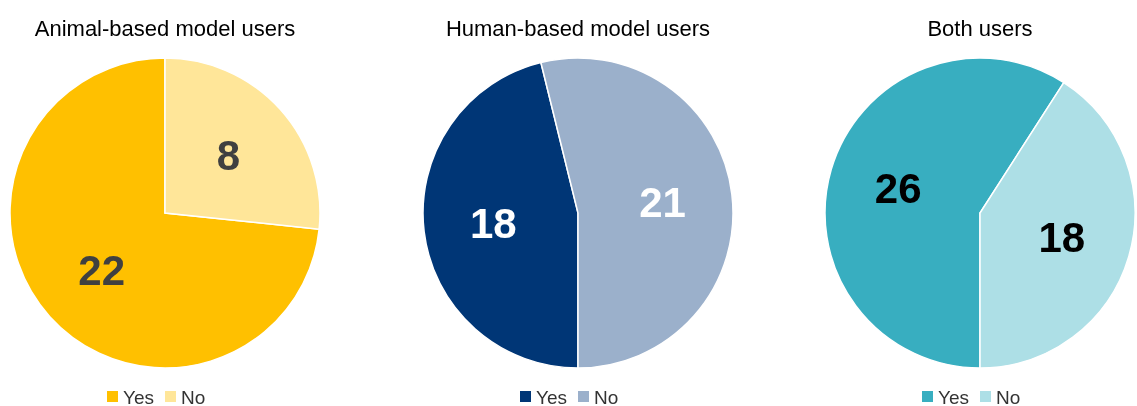  Describe the element at coordinates (898, 189) in the screenshot. I see `data-label: 26` at that location.